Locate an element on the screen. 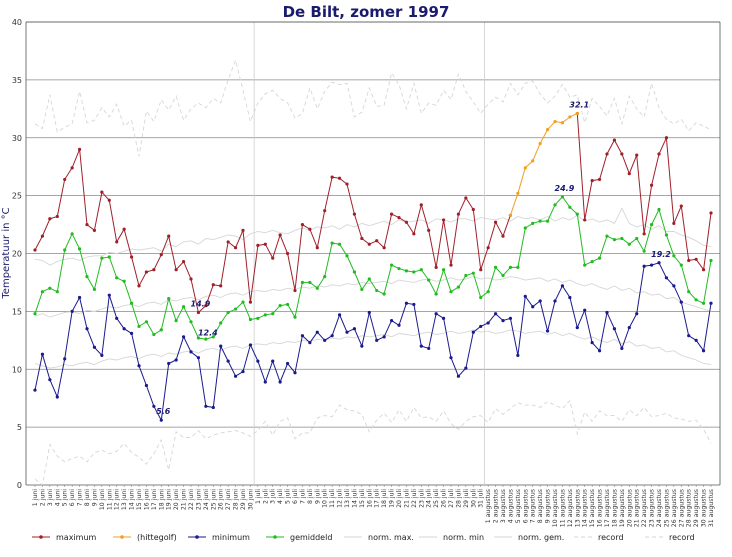  legend-marker is located at coordinates (122, 537).